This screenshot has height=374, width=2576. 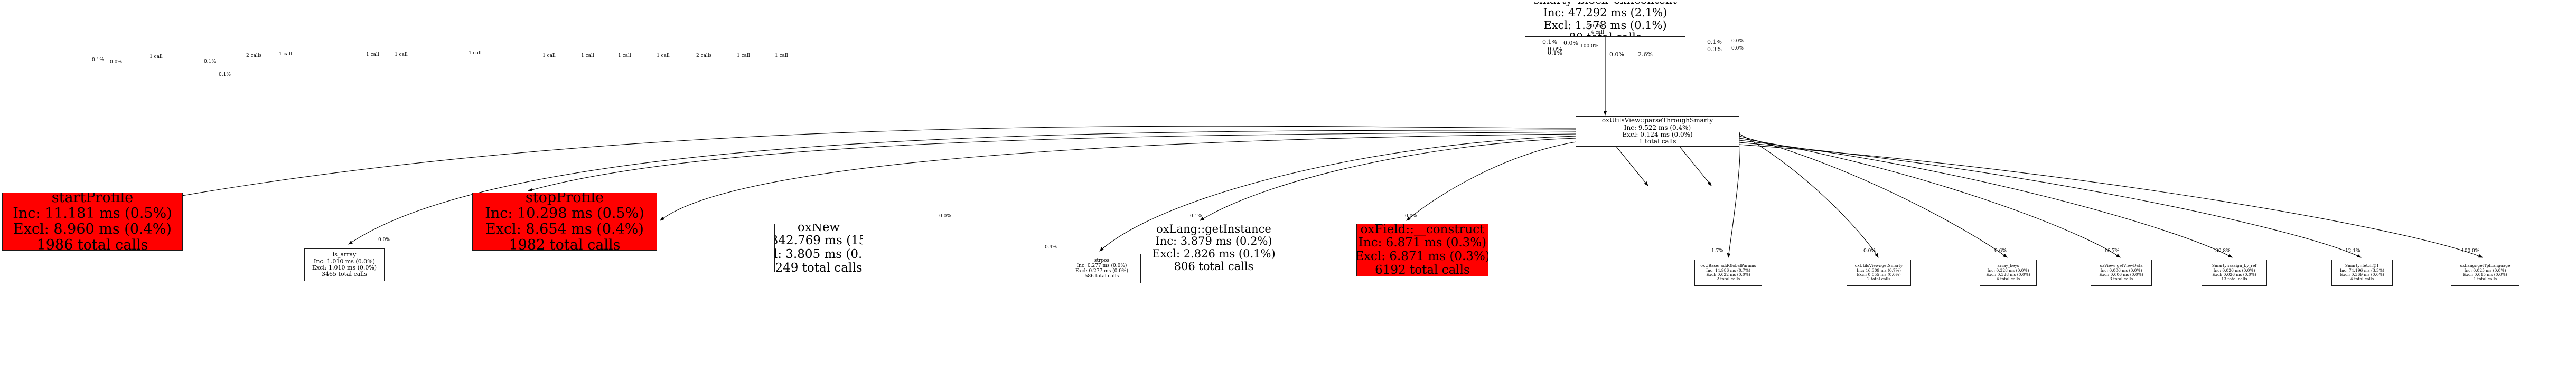 What do you see at coordinates (564, 229) in the screenshot?
I see `node-exclusive: Excl: 8.654 ms (0.4%)` at bounding box center [564, 229].